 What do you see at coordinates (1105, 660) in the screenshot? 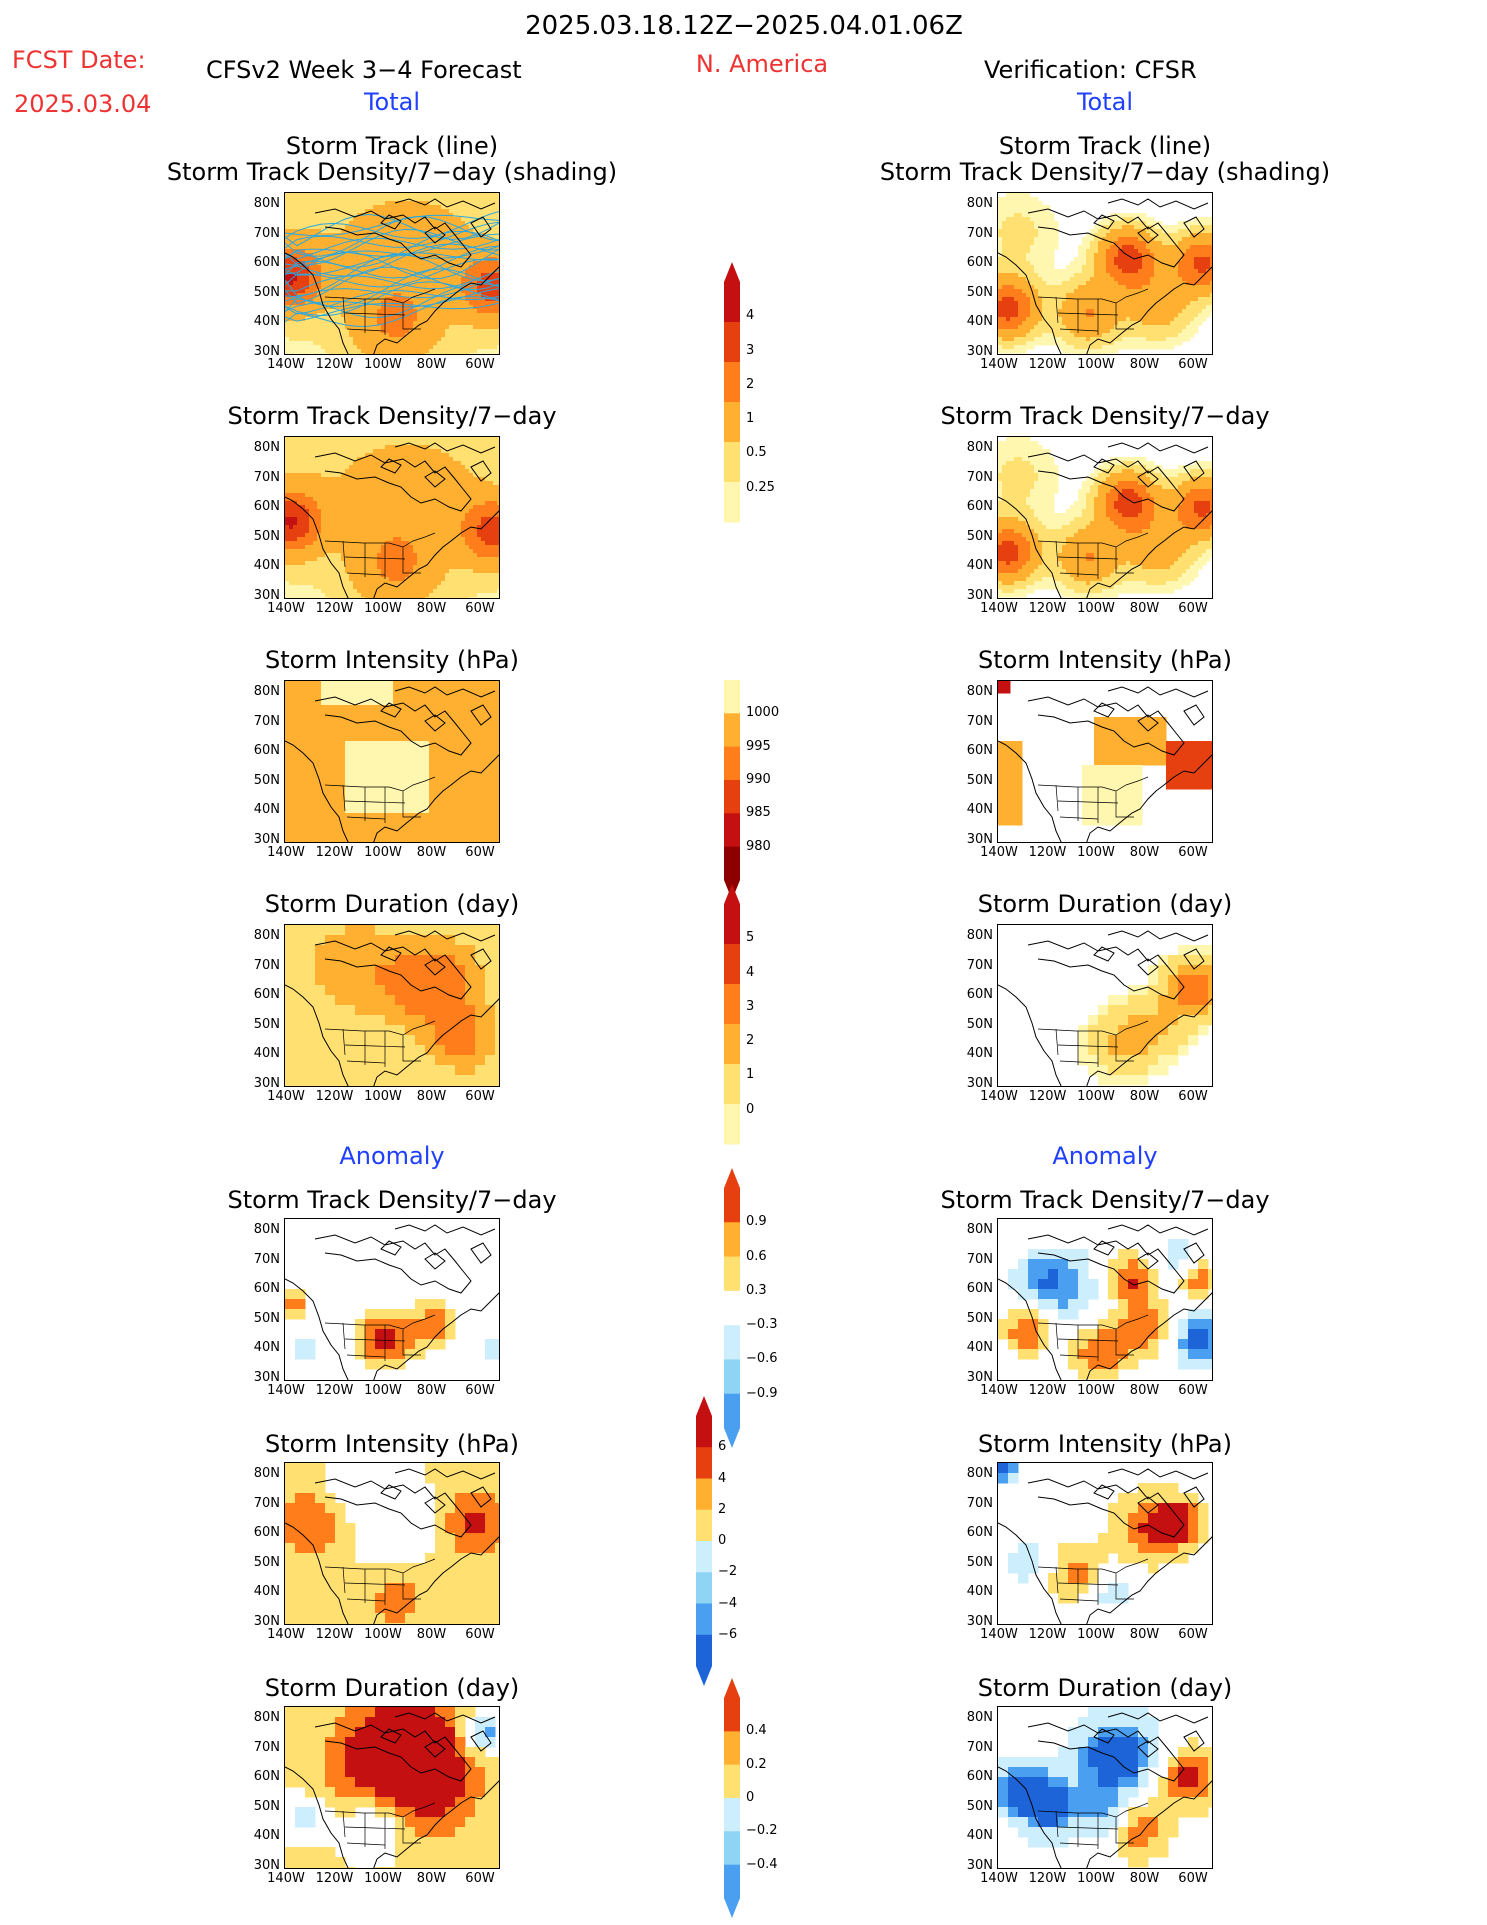
I see `panel-title-intensity-right: Storm Intensity (hPa)` at bounding box center [1105, 660].